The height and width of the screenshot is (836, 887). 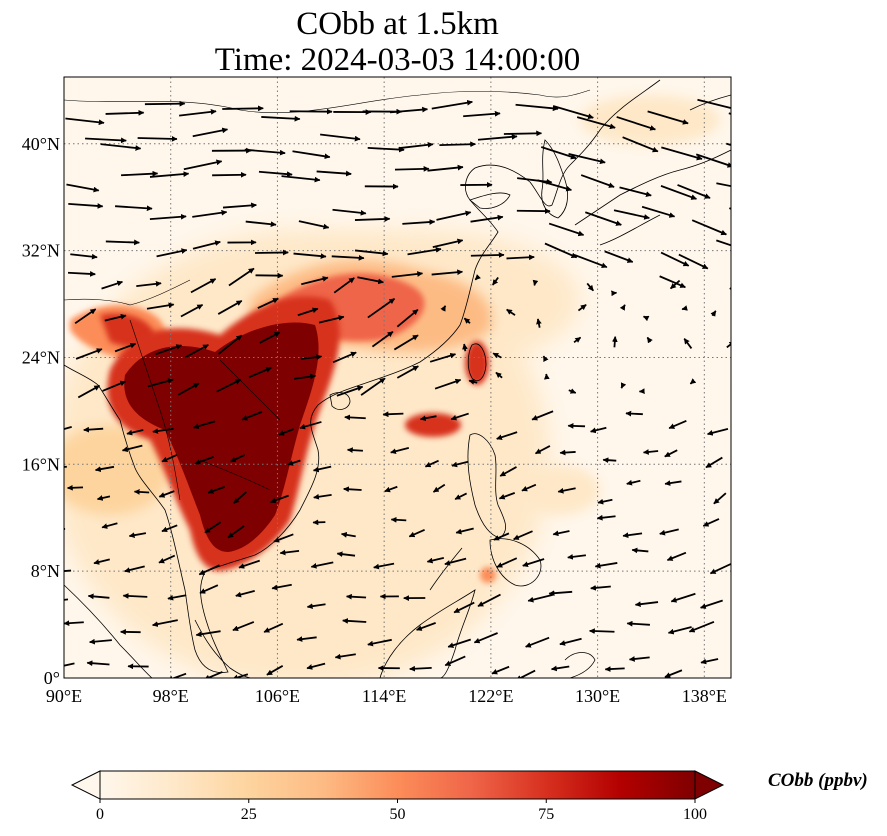 I want to click on lon-tick-label: 138°E, so click(x=704, y=696).